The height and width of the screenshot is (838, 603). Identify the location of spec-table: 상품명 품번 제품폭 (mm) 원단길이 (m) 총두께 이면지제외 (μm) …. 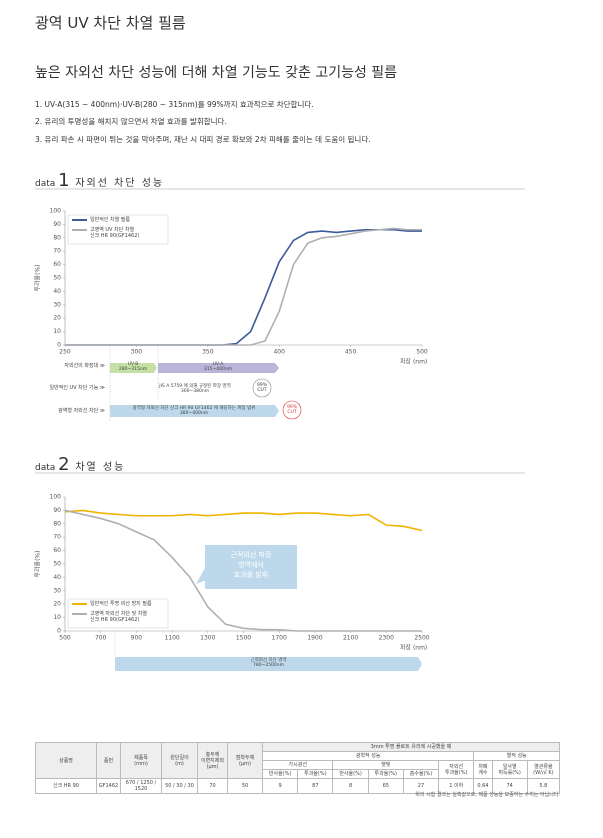
(298, 768).